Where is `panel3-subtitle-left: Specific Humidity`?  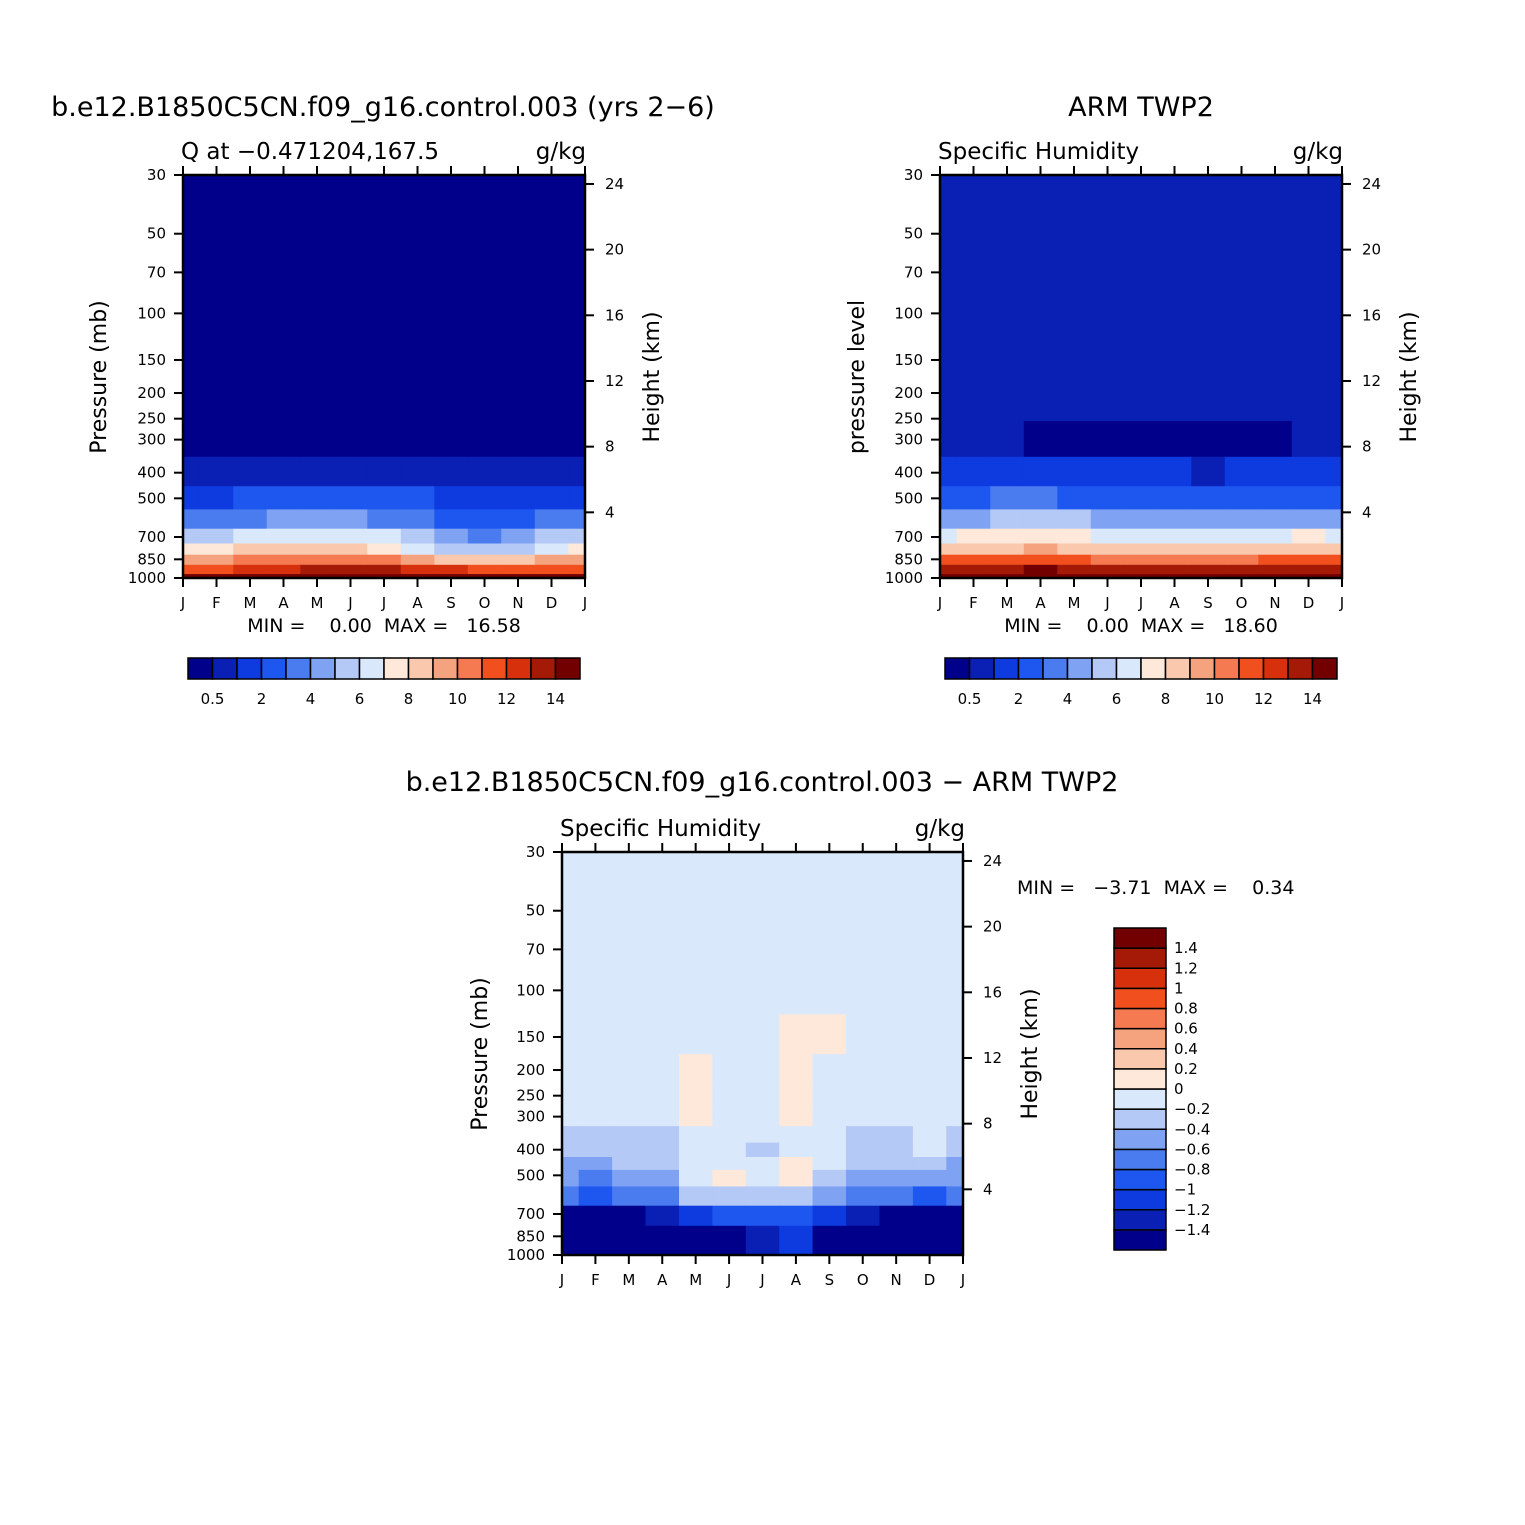
panel3-subtitle-left: Specific Humidity is located at coordinates (660, 829).